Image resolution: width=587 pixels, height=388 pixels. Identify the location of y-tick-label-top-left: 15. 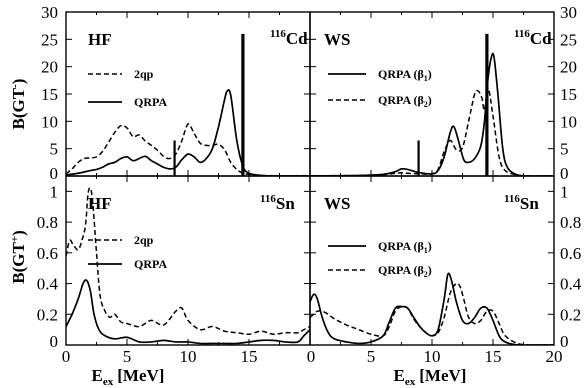
(49, 94).